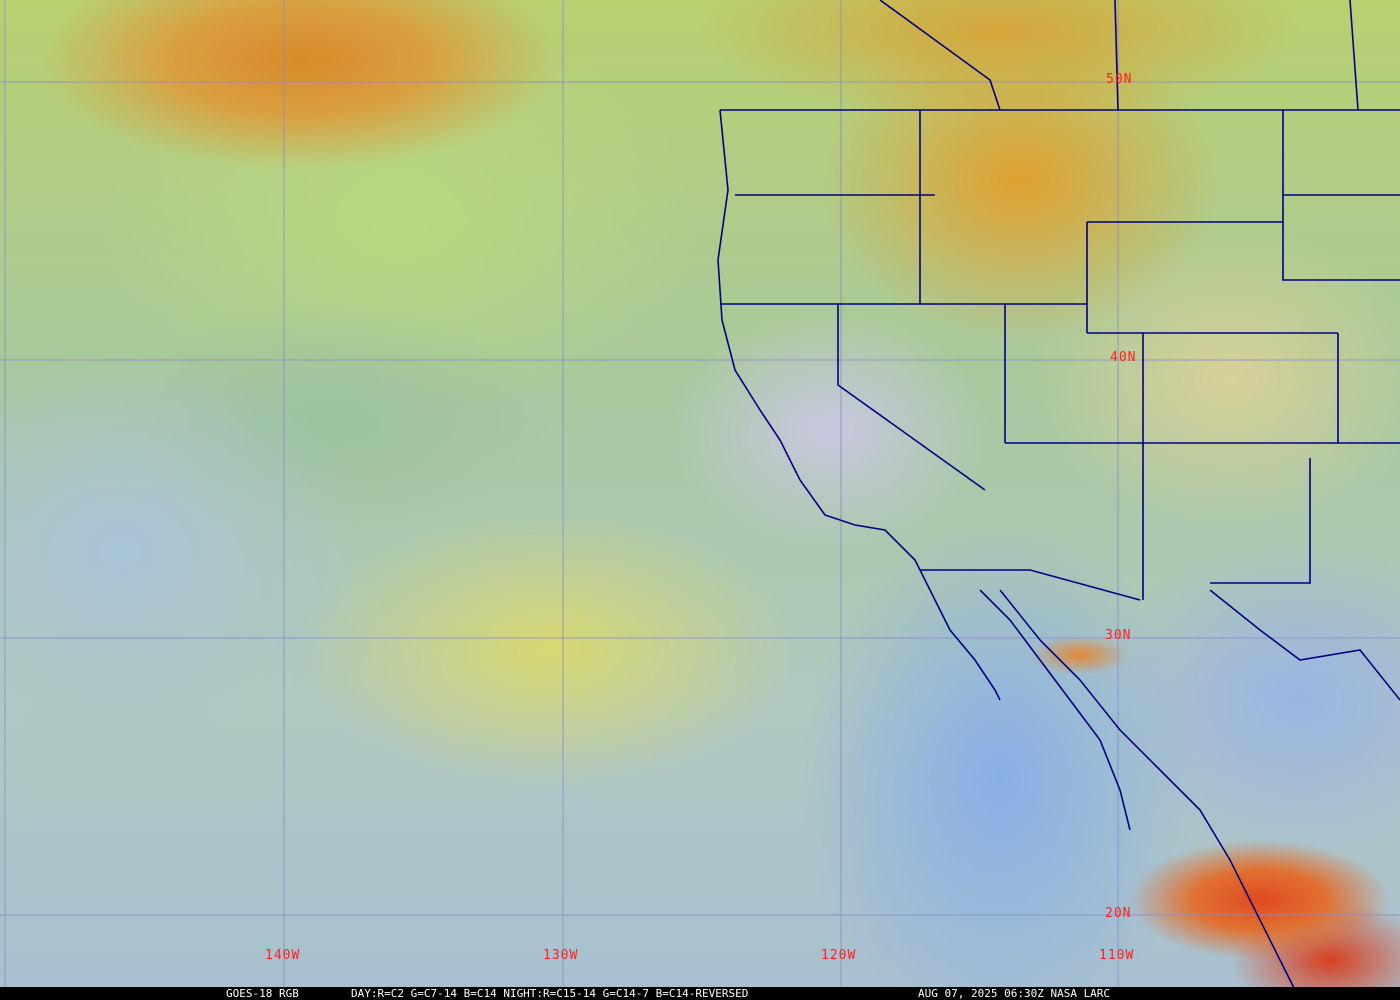  Describe the element at coordinates (1119, 79) in the screenshot. I see `lat-label-50n: 50N` at that location.